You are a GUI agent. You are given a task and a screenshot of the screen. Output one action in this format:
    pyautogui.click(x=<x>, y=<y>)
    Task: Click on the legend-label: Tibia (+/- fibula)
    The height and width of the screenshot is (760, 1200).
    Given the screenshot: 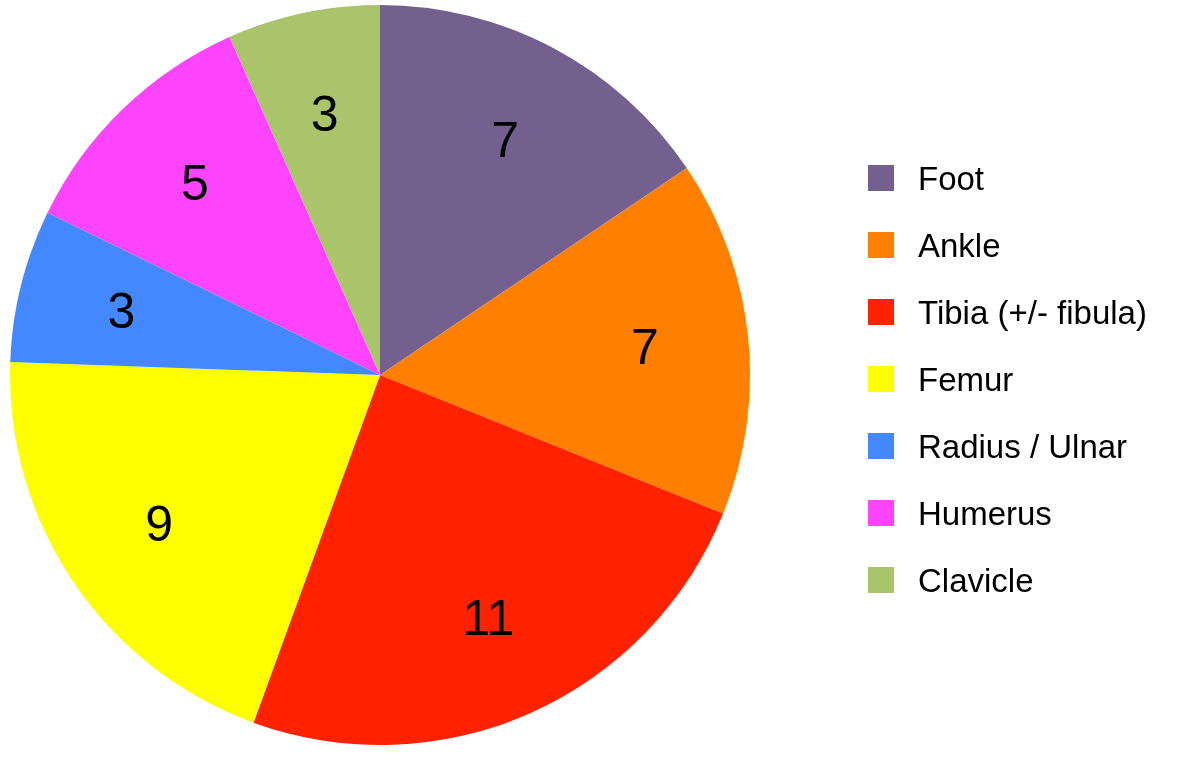 What is the action you would take?
    pyautogui.click(x=1032, y=312)
    